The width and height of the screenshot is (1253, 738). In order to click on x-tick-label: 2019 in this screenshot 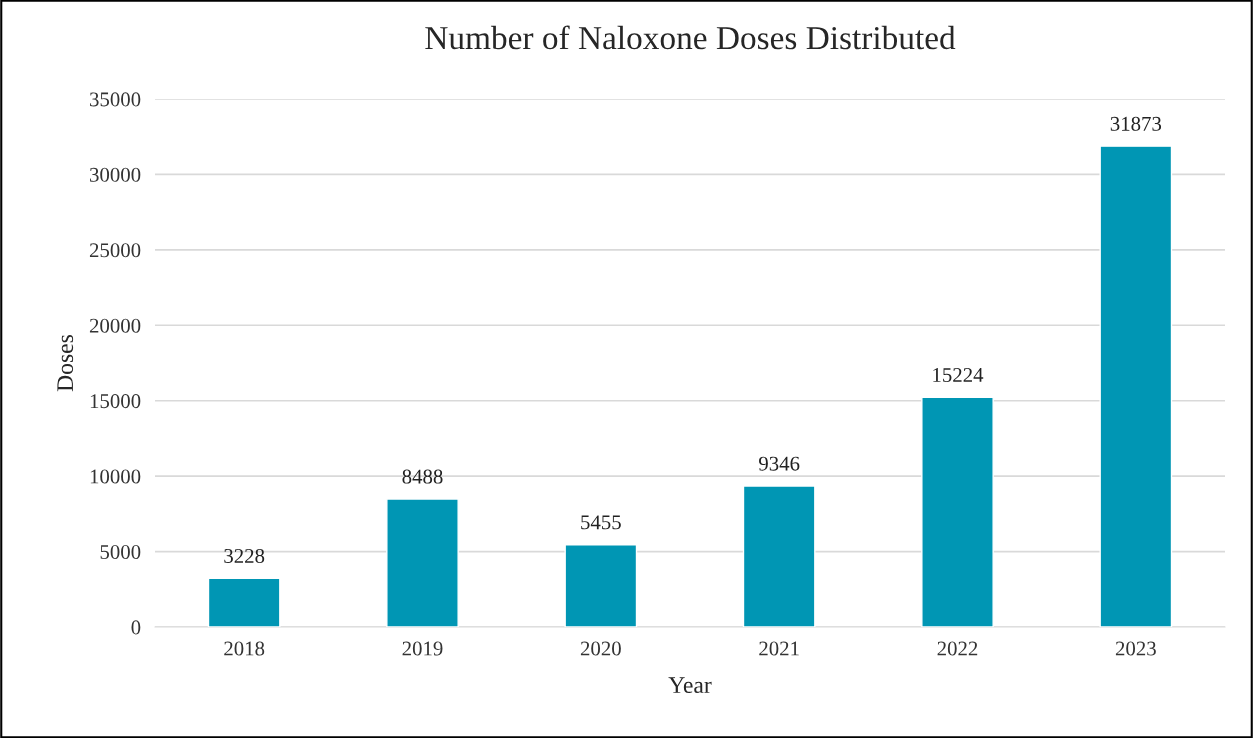, I will do `click(422, 648)`.